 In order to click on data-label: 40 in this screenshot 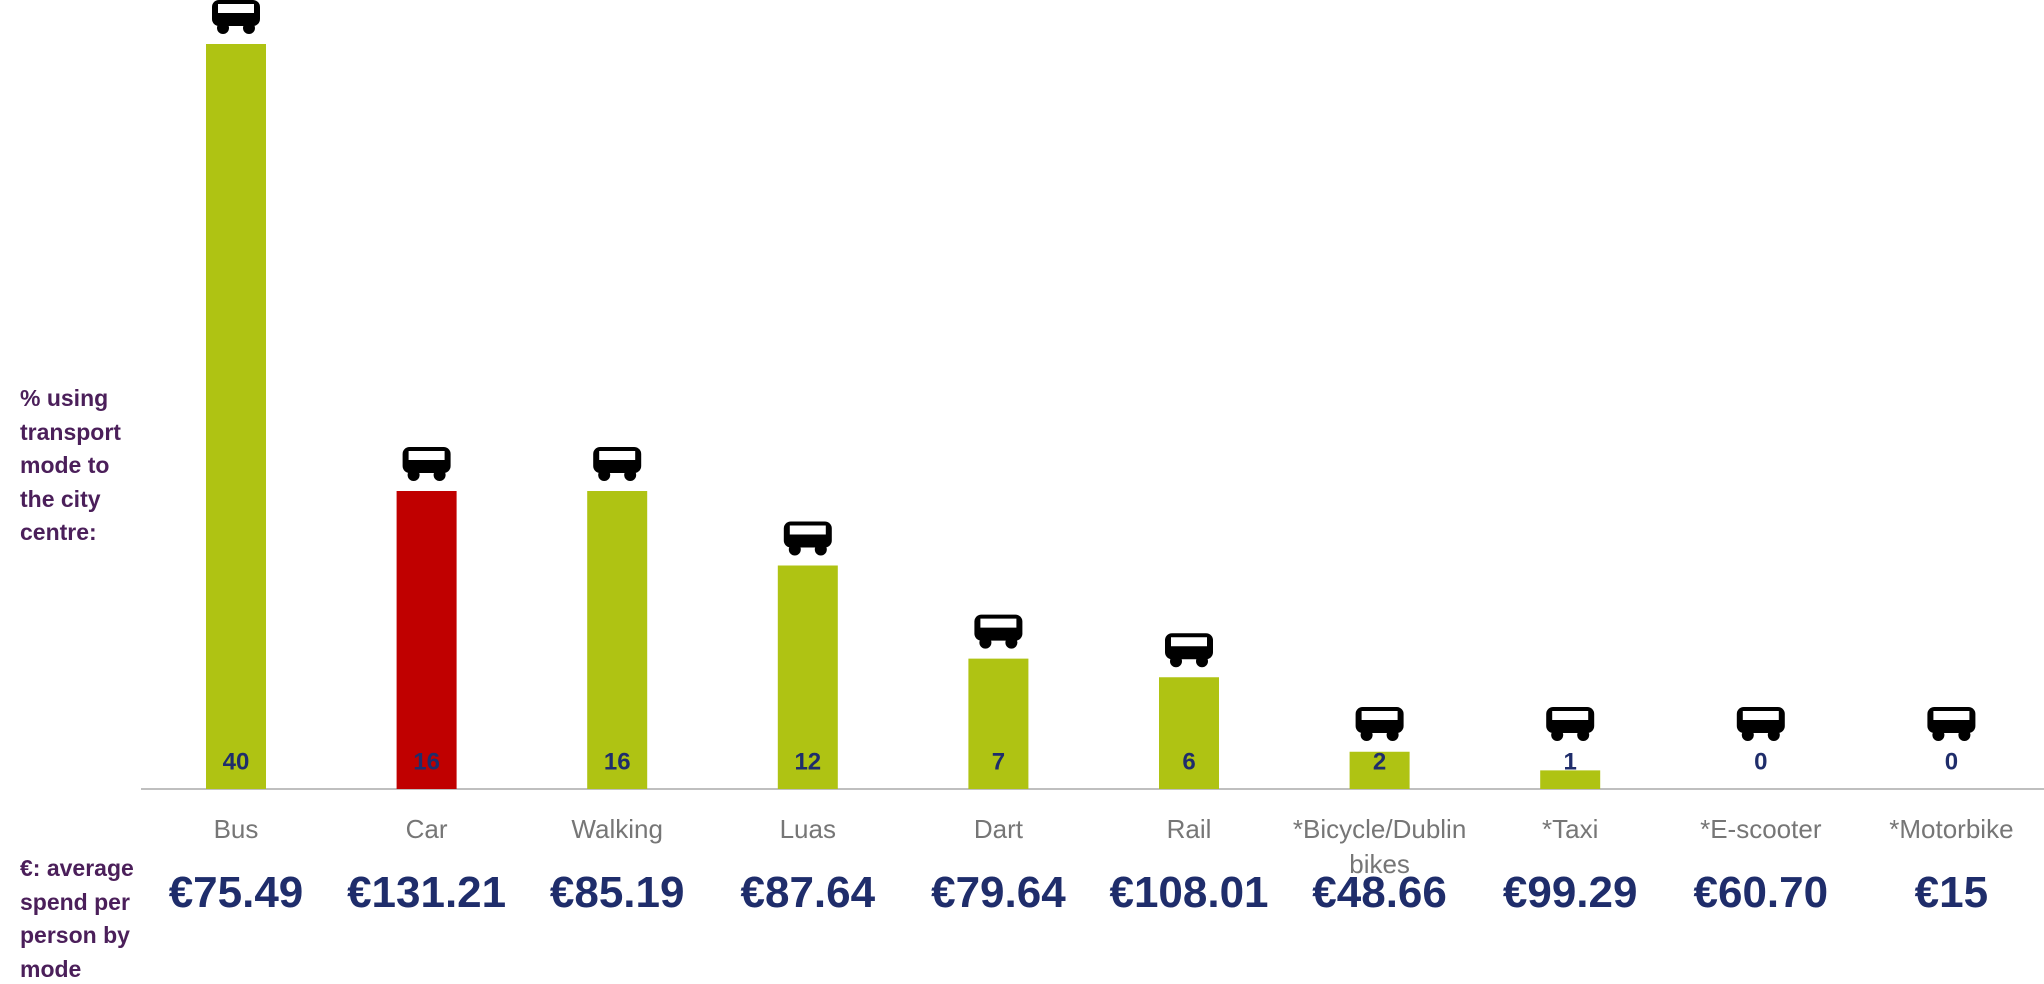, I will do `click(236, 761)`.